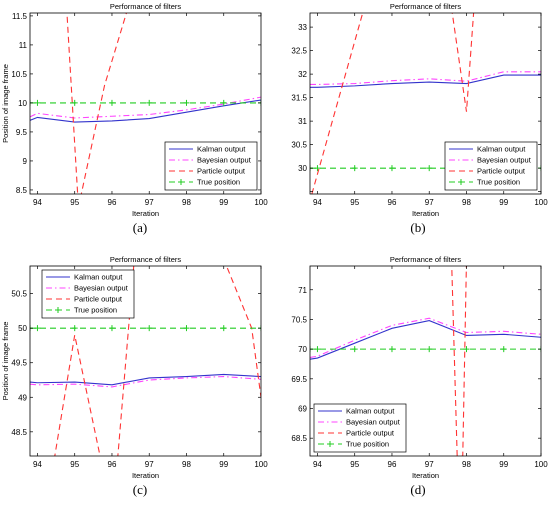 The width and height of the screenshot is (550, 505). What do you see at coordinates (19, 432) in the screenshot?
I see `y-tick-label: 48.5` at bounding box center [19, 432].